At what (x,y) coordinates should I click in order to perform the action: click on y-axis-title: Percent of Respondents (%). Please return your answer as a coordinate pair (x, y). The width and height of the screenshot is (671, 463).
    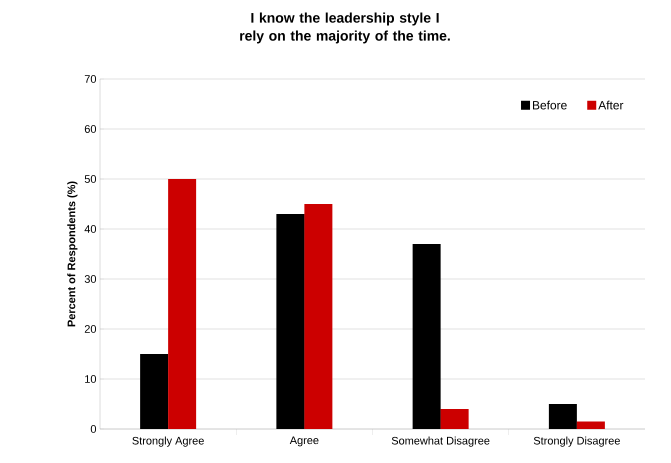
    Looking at the image, I should click on (72, 253).